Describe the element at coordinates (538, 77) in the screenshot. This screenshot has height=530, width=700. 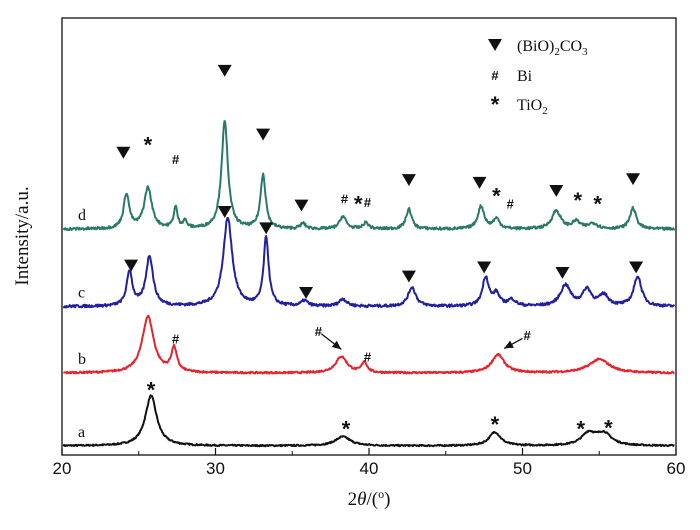
I see `legend: (BiO)2CO3 # Bi * TiO2` at that location.